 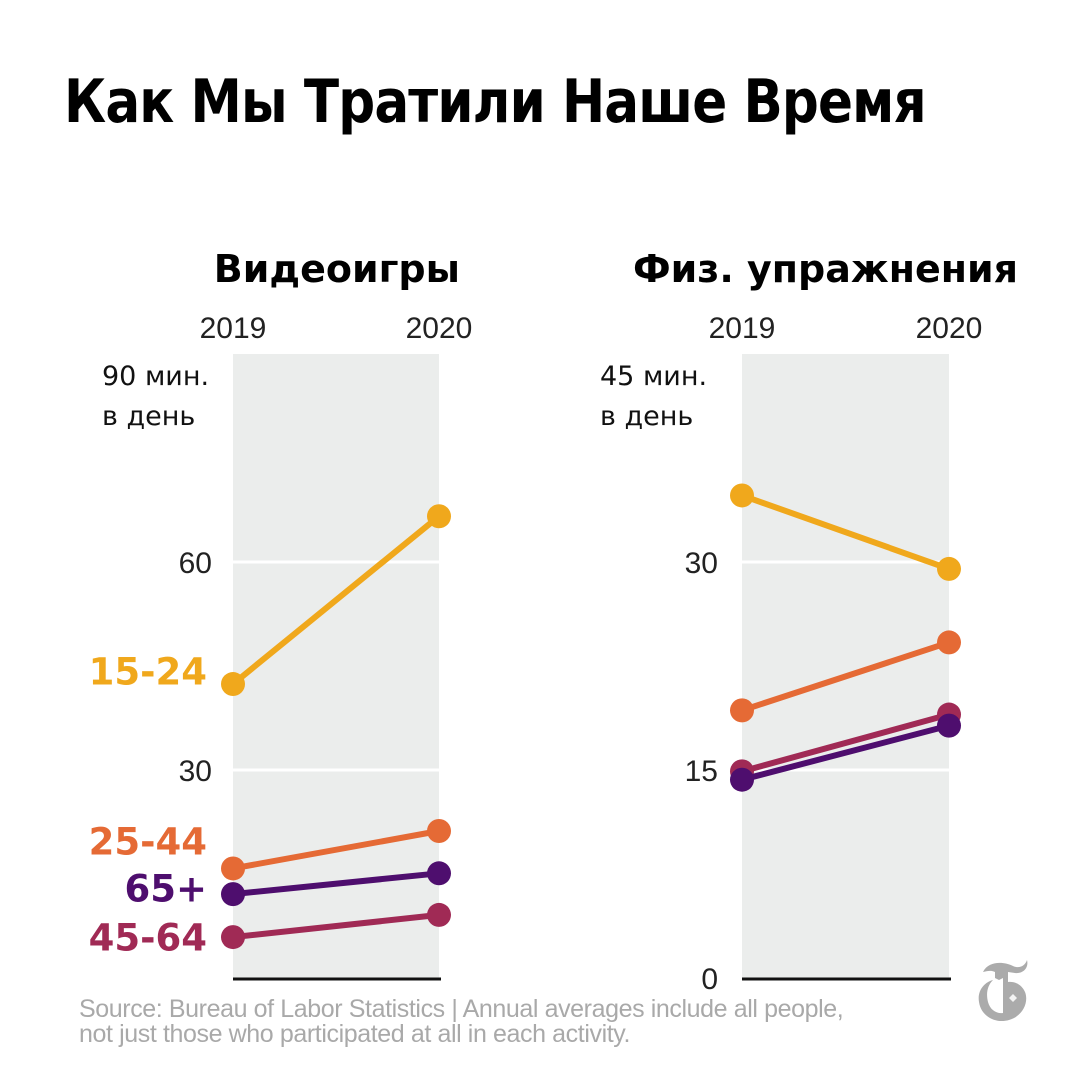 I want to click on page-title: Как Мы Тратили Наше Время, so click(x=495, y=102).